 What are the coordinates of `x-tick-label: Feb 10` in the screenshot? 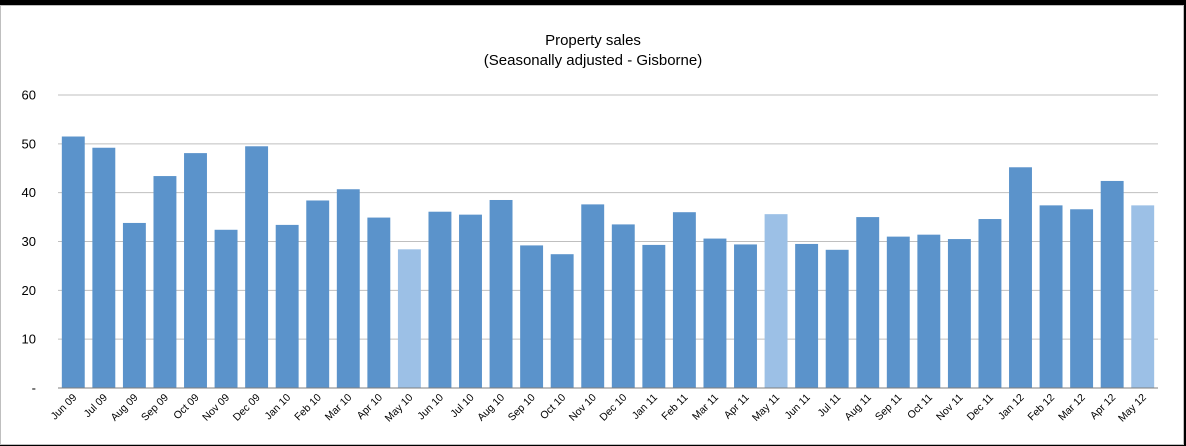 It's located at (308, 408).